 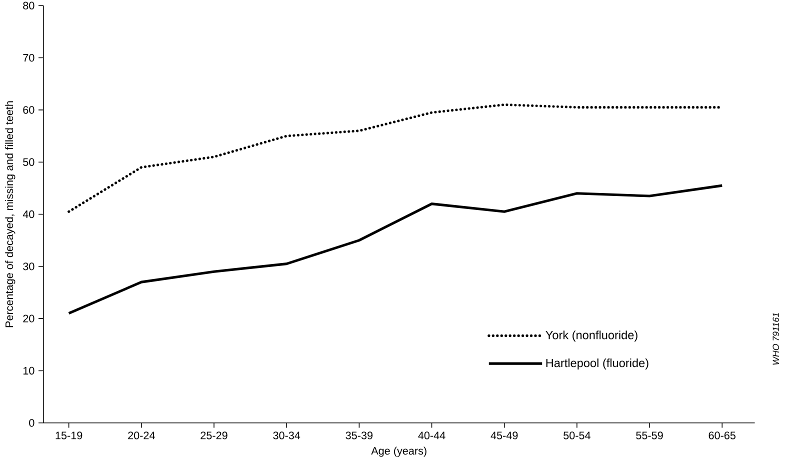 I want to click on x-tick-label: 35-39, so click(x=359, y=436).